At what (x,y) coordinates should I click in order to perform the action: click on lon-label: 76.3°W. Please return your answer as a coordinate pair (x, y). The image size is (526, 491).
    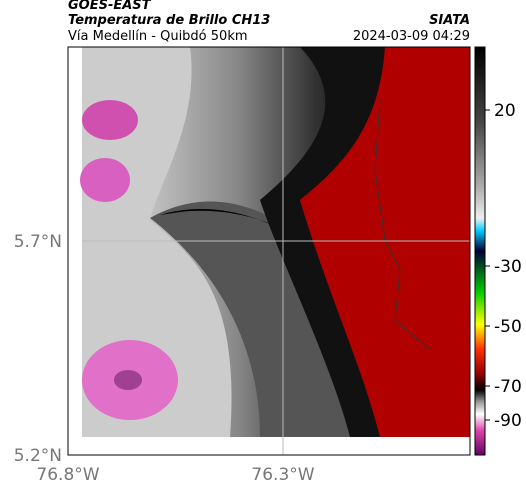
    Looking at the image, I should click on (282, 475).